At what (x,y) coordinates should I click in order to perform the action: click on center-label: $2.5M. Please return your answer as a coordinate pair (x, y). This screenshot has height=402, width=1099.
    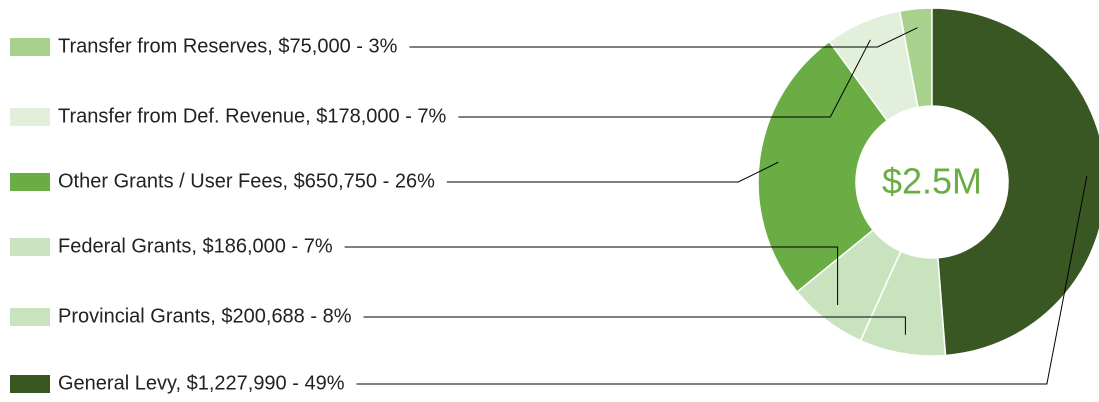
    Looking at the image, I should click on (932, 181).